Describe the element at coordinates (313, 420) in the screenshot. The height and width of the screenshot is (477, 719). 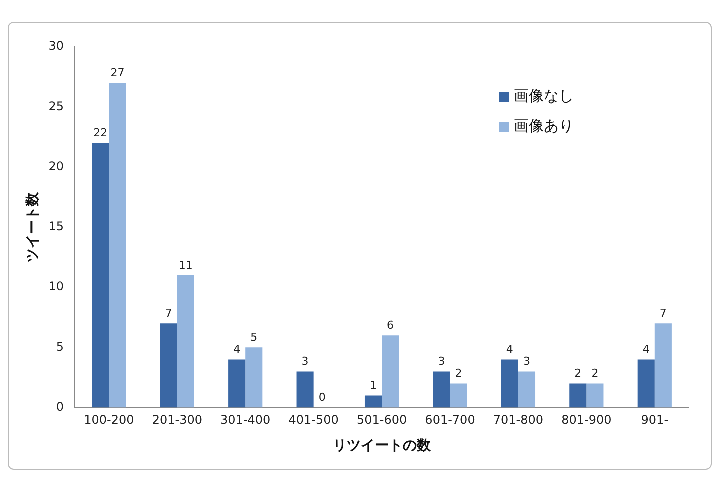
I see `x-tick-label: 401-500` at that location.